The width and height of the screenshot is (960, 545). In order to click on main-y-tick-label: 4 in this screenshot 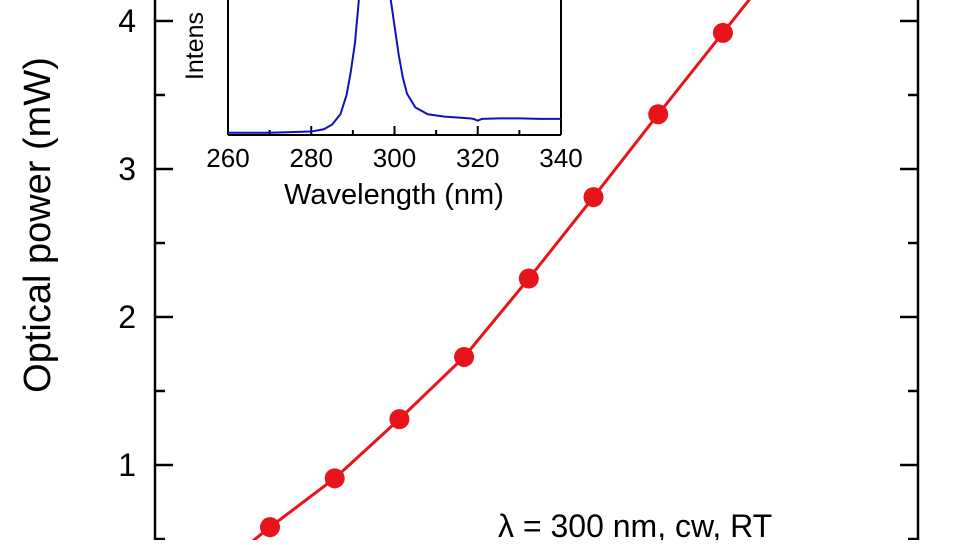, I will do `click(127, 21)`.